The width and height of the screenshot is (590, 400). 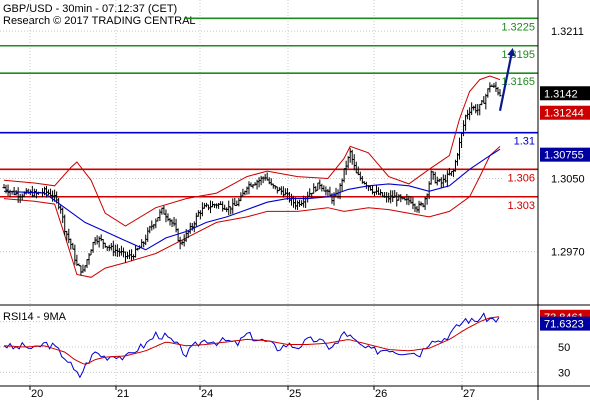 I want to click on level-label: 1.3165, so click(x=518, y=82).